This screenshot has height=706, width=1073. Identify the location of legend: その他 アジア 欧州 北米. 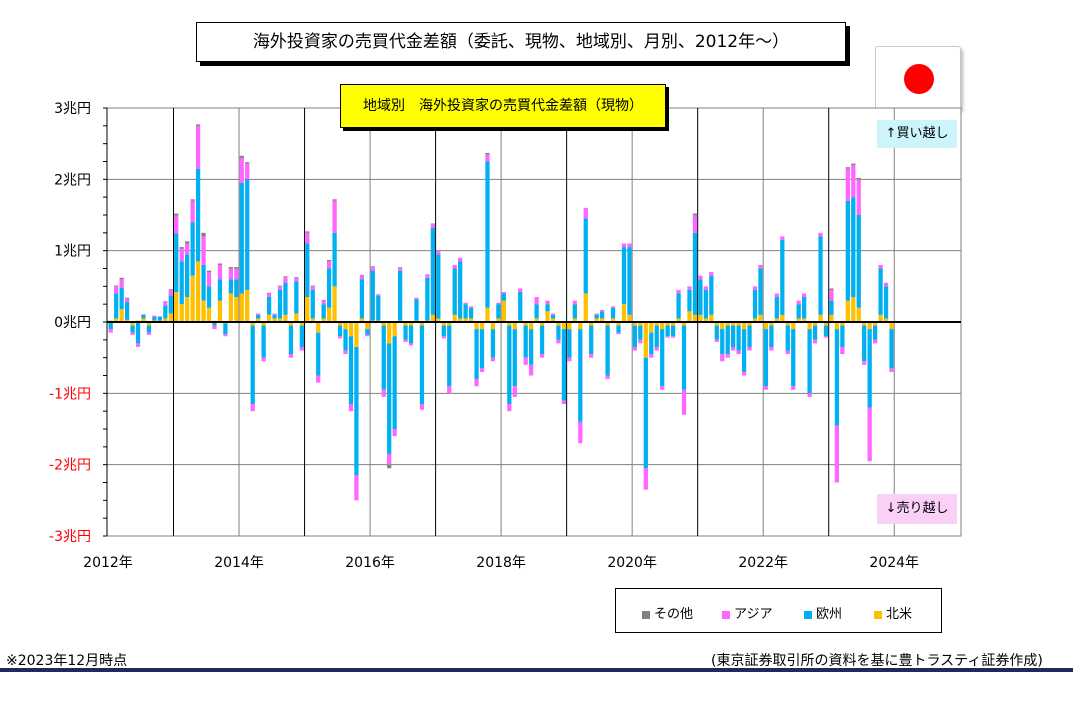
(778, 610).